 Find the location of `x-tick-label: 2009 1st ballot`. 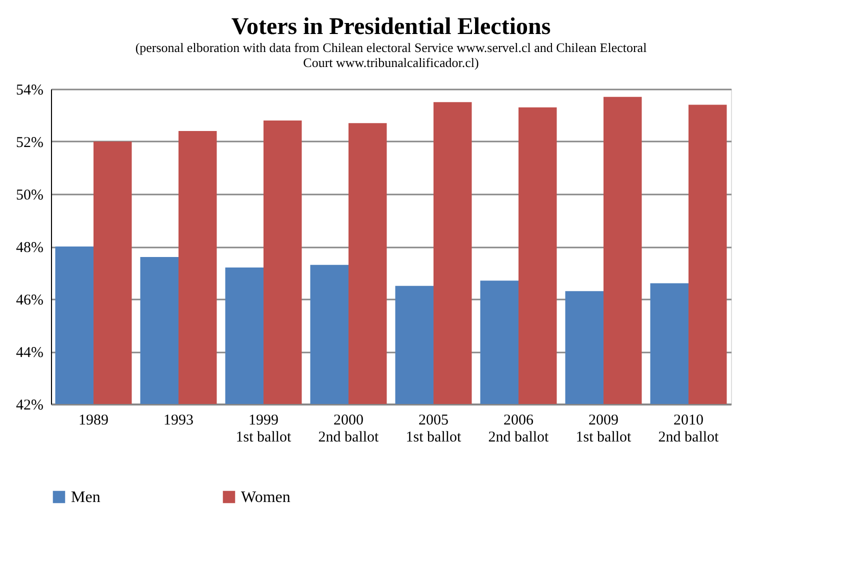

x-tick-label: 2009 1st ballot is located at coordinates (604, 429).